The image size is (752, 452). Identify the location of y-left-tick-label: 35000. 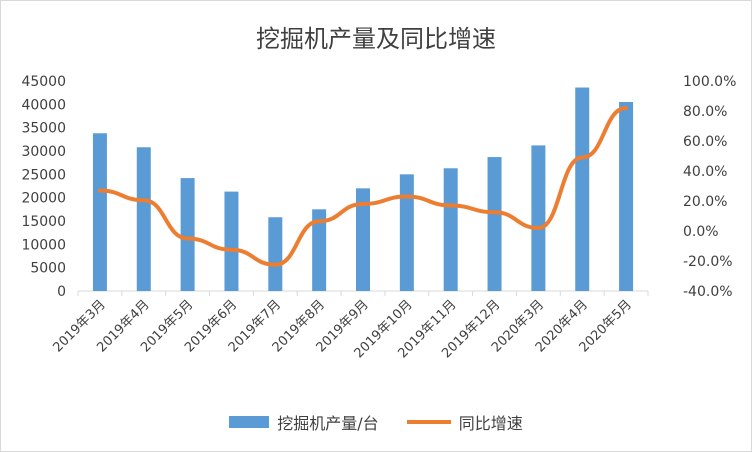
(43, 129).